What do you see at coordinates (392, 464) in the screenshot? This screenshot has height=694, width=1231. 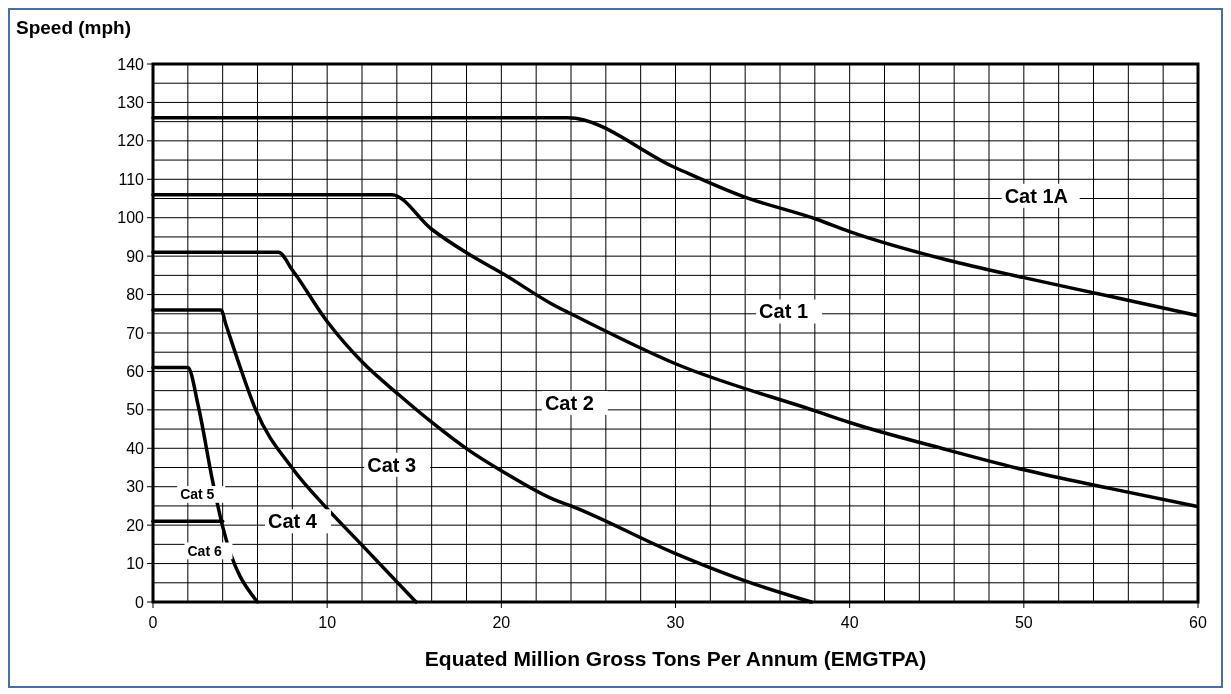 I see `annotation: Cat 3` at bounding box center [392, 464].